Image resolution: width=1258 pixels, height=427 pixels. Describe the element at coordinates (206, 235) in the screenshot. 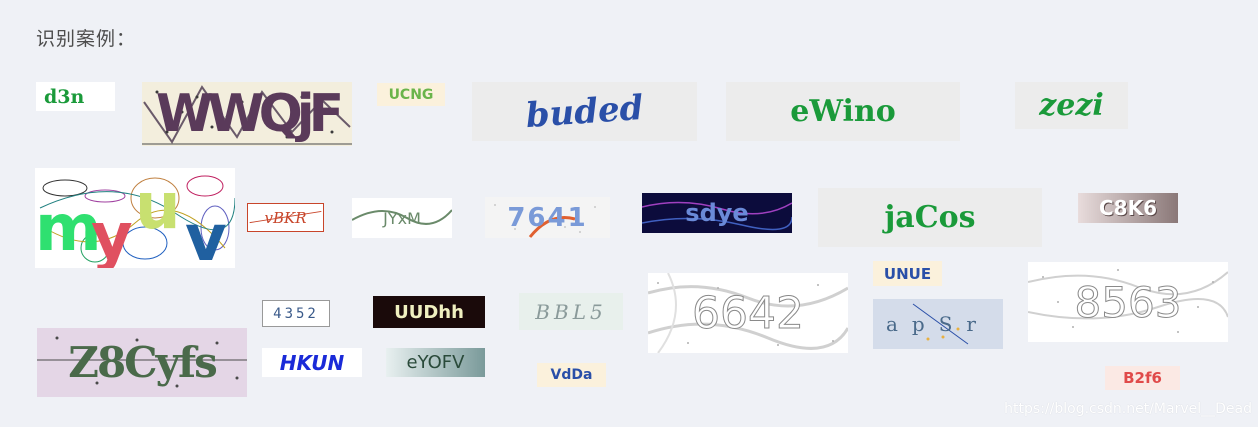

I see `svg-text: v` at that location.